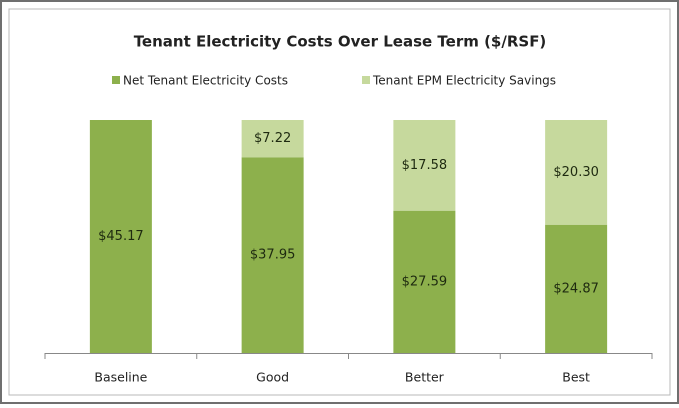 This screenshot has height=408, width=679. I want to click on x-tick-label: Baseline, so click(120, 377).